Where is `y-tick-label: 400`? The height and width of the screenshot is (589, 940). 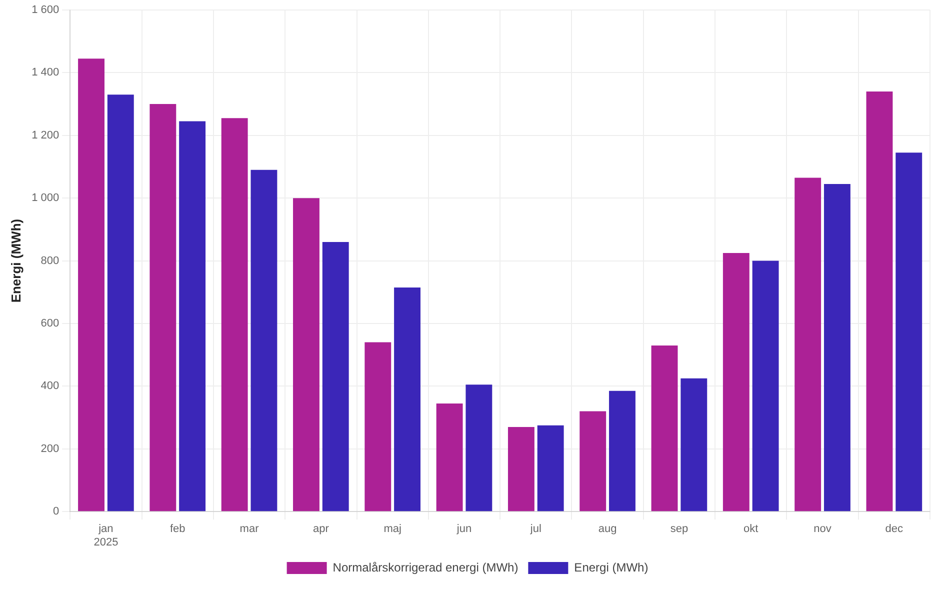 y-tick-label: 400 is located at coordinates (50, 386).